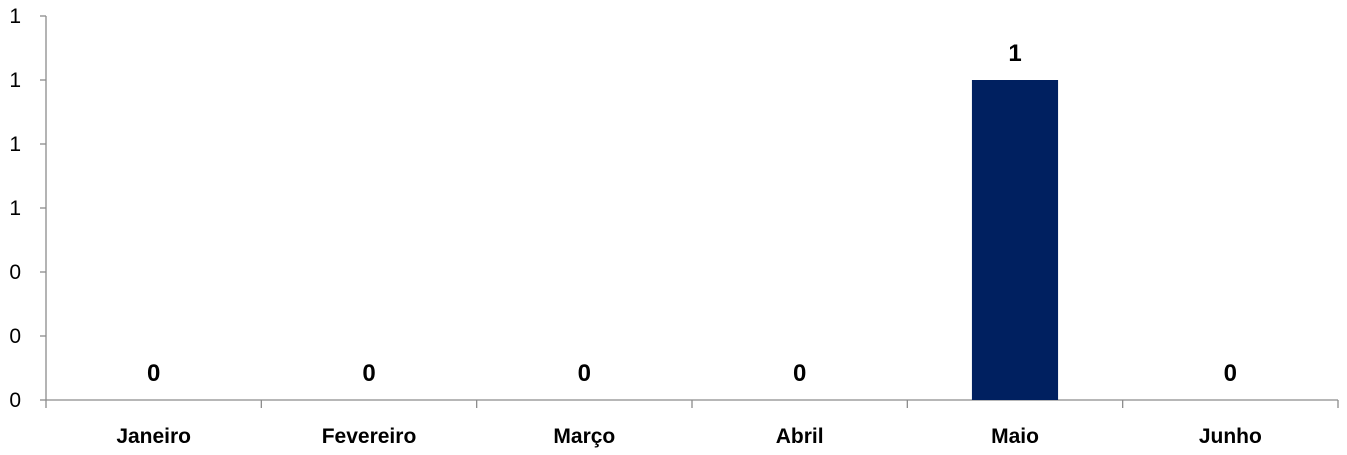 Image resolution: width=1347 pixels, height=455 pixels. I want to click on x-axis: Janeiro Fevereiro Março Abril Maio Junho, so click(692, 423).